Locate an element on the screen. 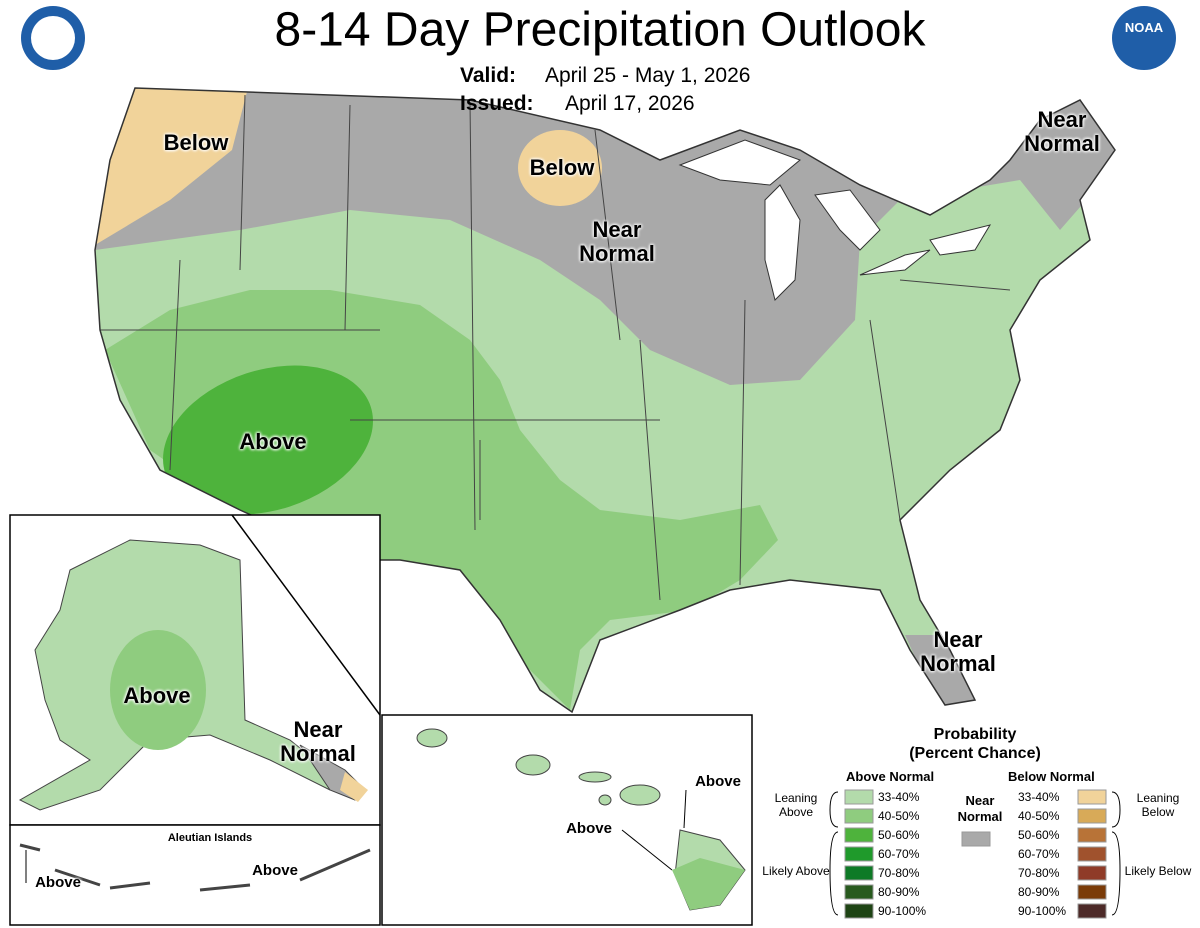 The image size is (1200, 928). great-lakes is located at coordinates (835, 220).